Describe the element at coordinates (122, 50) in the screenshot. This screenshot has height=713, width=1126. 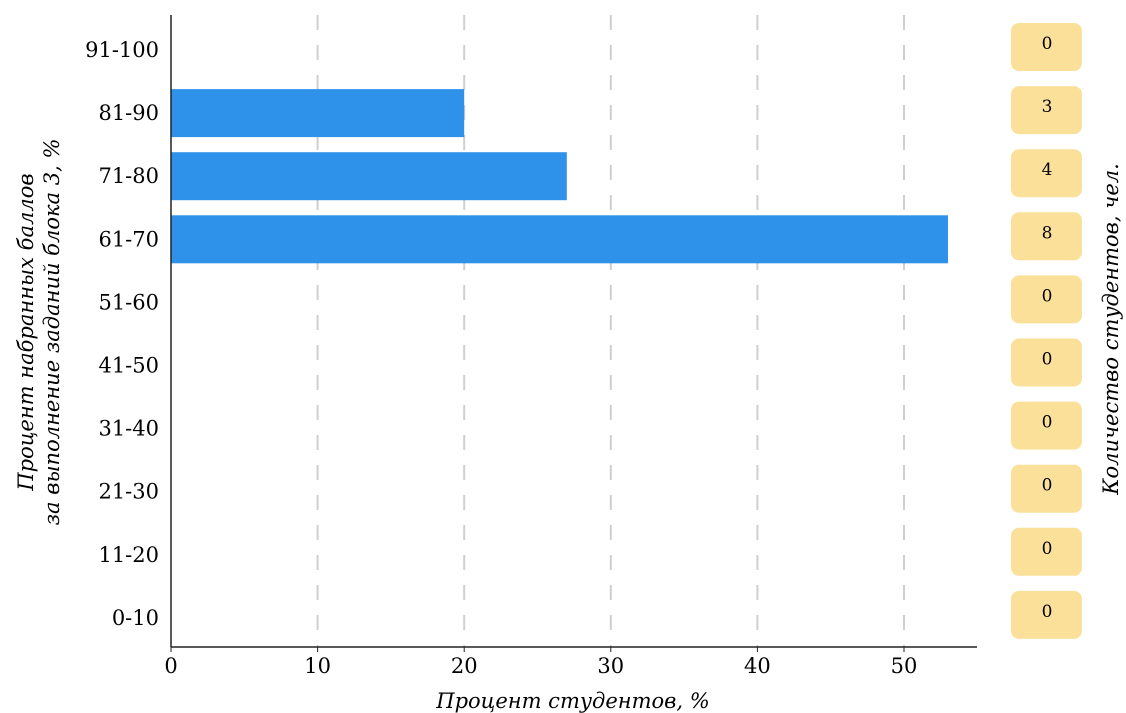
I see `y-tick-label: 91-100` at that location.